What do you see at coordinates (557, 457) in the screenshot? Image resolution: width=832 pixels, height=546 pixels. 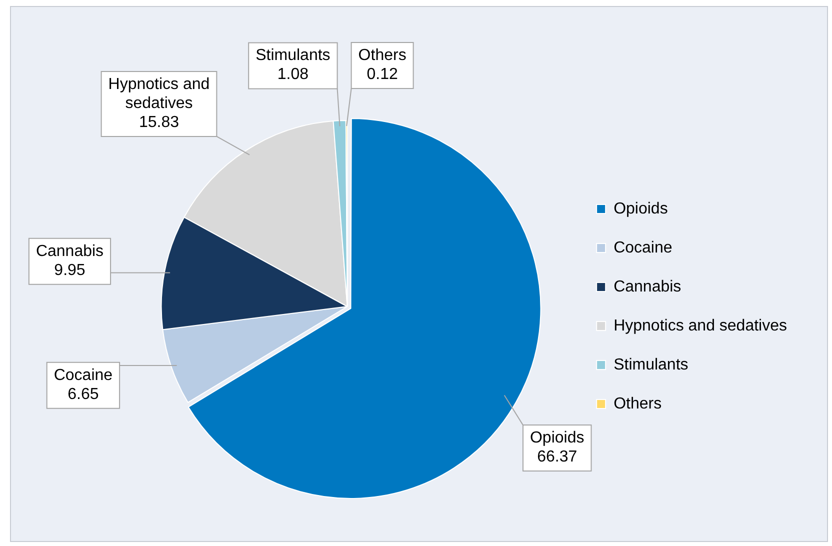 I see `data-label: 66.37` at bounding box center [557, 457].